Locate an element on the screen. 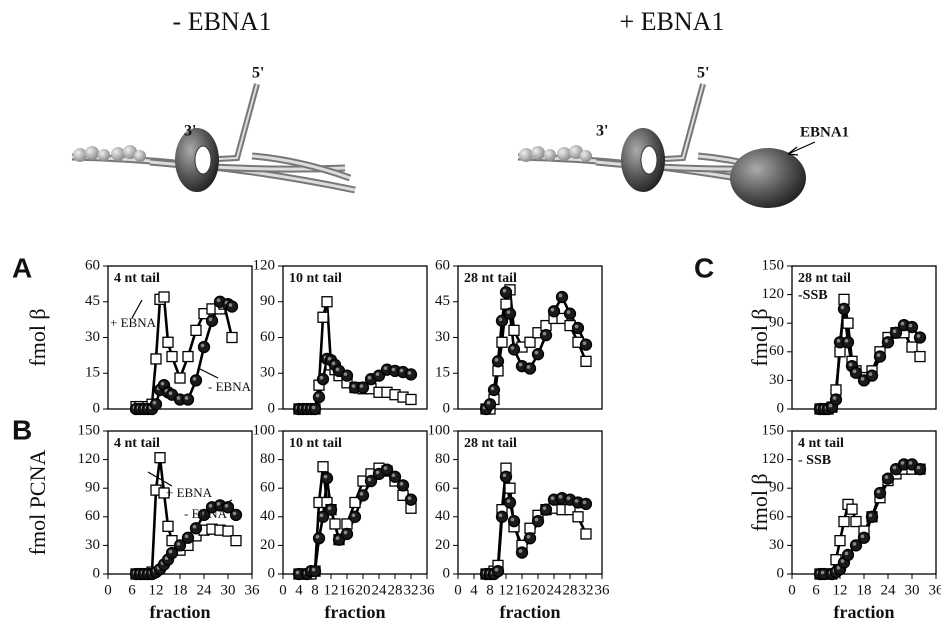  x-tick-label: 32 is located at coordinates (586, 590).